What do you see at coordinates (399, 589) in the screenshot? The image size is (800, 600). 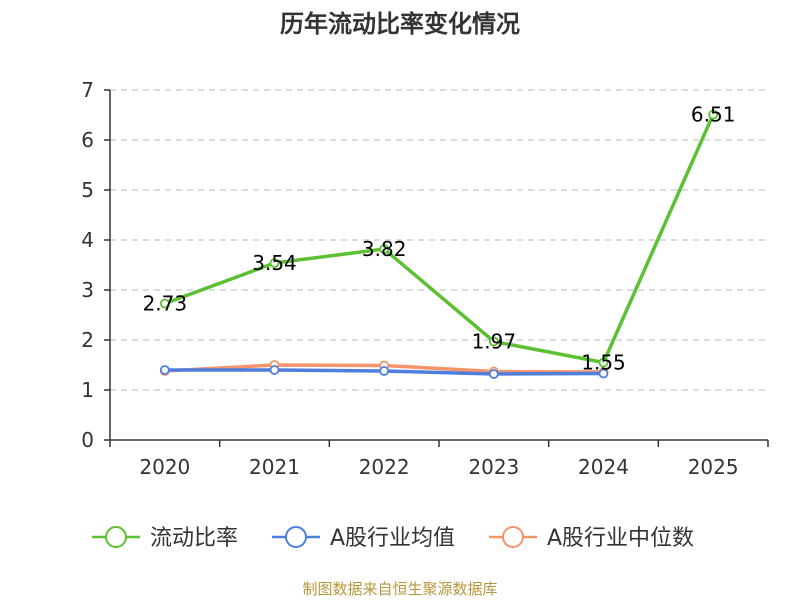 I see `source-note: 制图数据来自恒生聚源数据库` at bounding box center [399, 589].